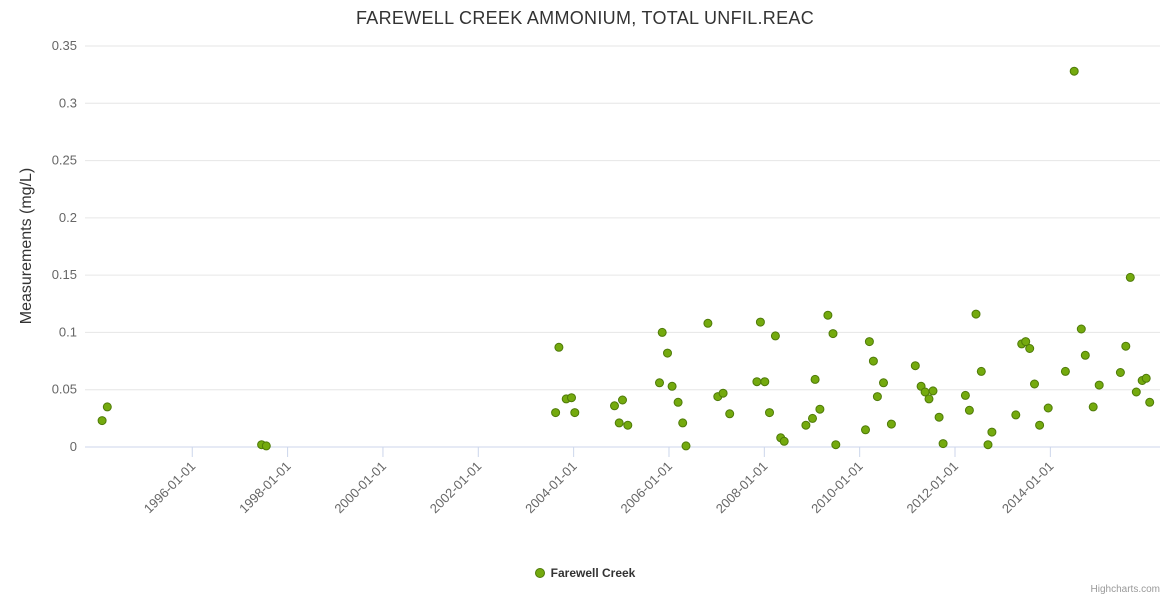 The image size is (1170, 600). What do you see at coordinates (265, 488) in the screenshot?
I see `x-tick-label: 1998-01-01` at bounding box center [265, 488].